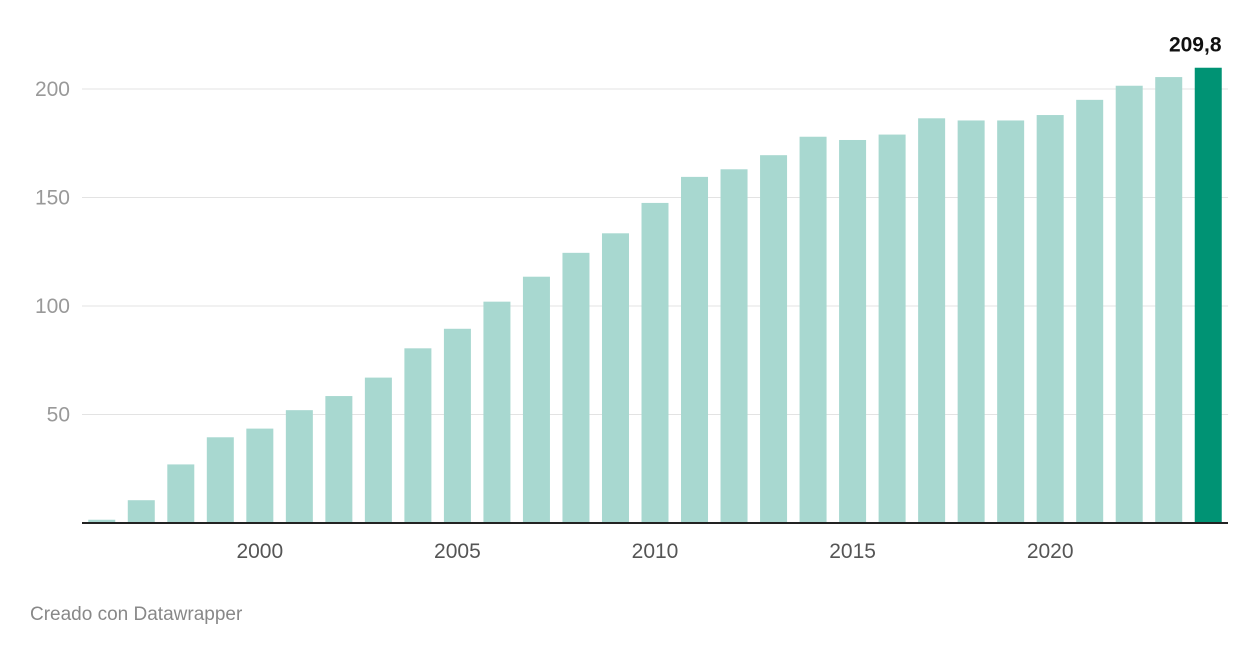 The image size is (1260, 660). What do you see at coordinates (52, 252) in the screenshot?
I see `y-axis: 50 100 150 200` at bounding box center [52, 252].